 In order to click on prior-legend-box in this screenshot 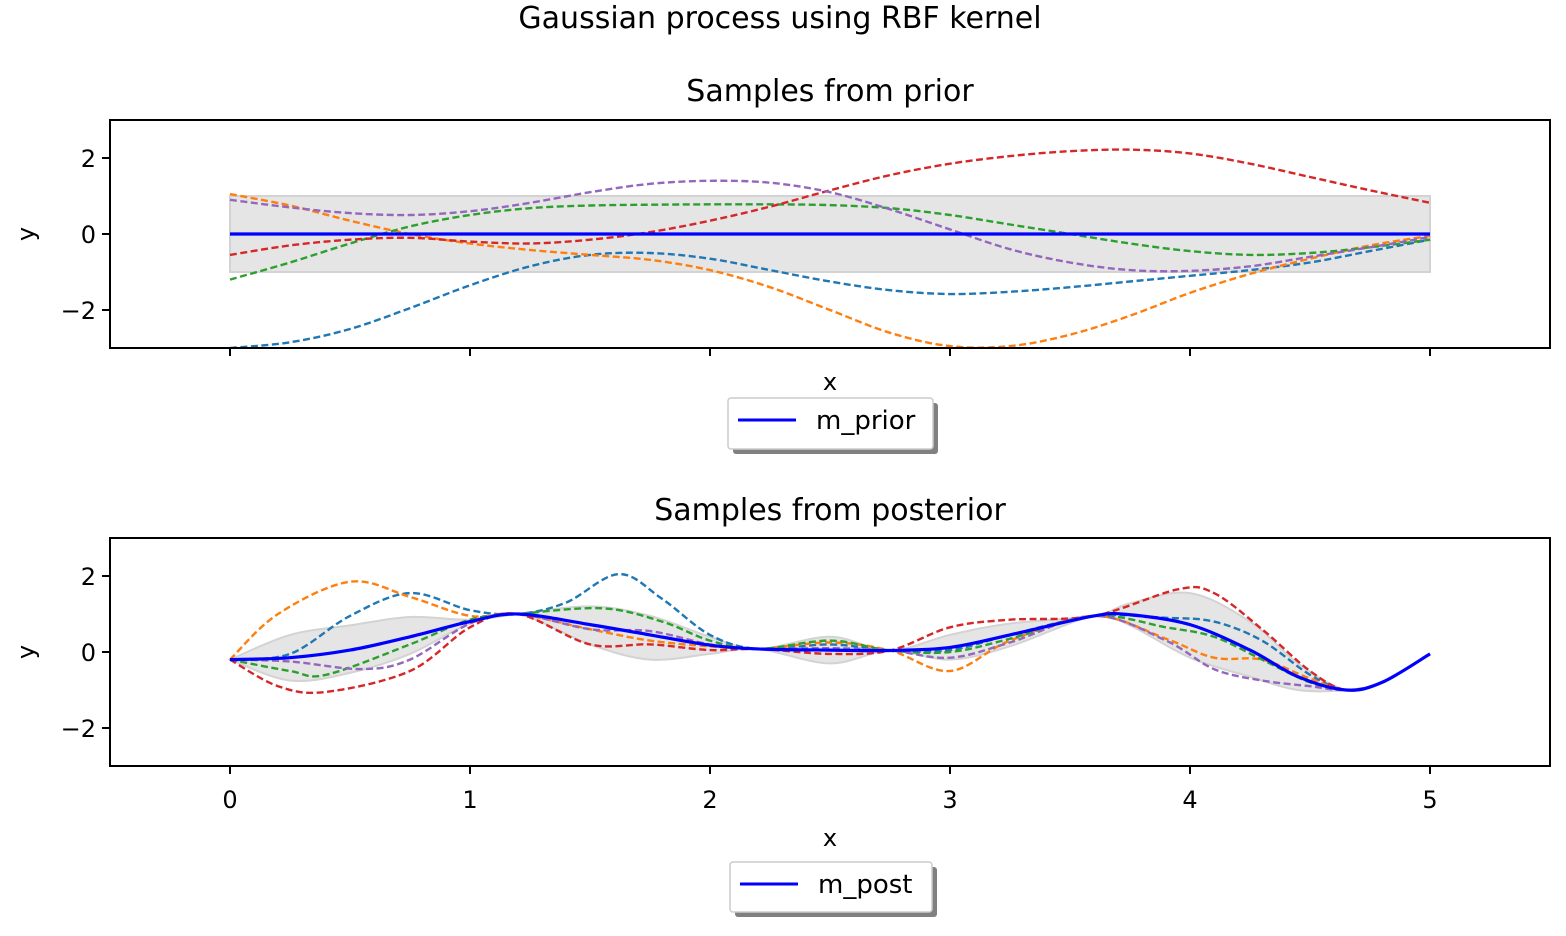, I will do `click(830, 423)`.